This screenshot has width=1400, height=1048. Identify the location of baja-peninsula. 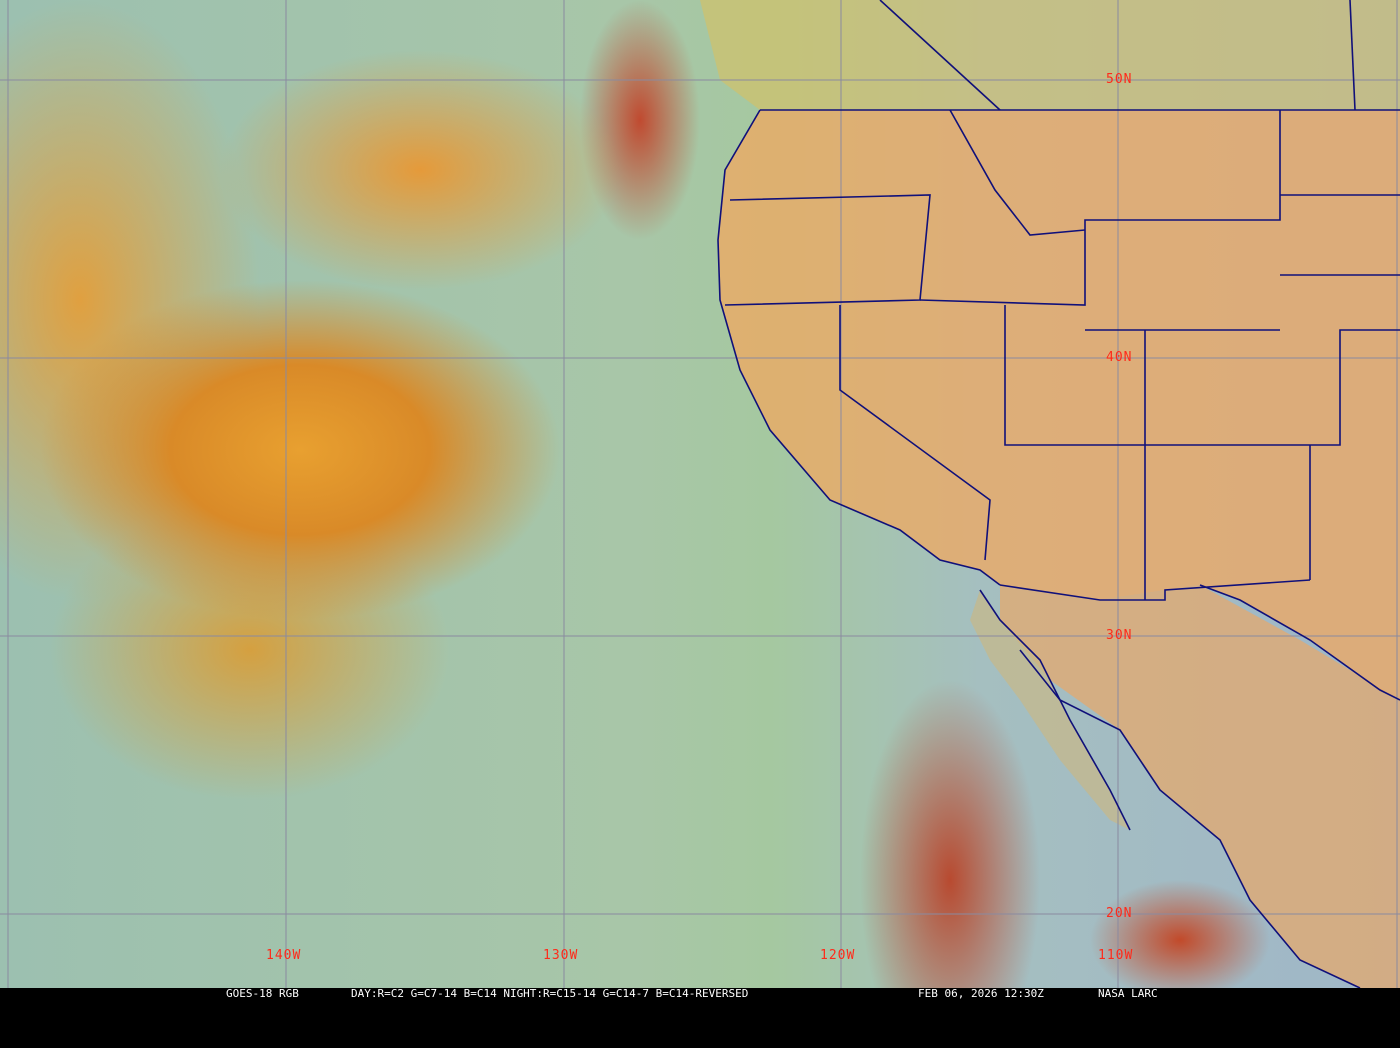
(1050, 710).